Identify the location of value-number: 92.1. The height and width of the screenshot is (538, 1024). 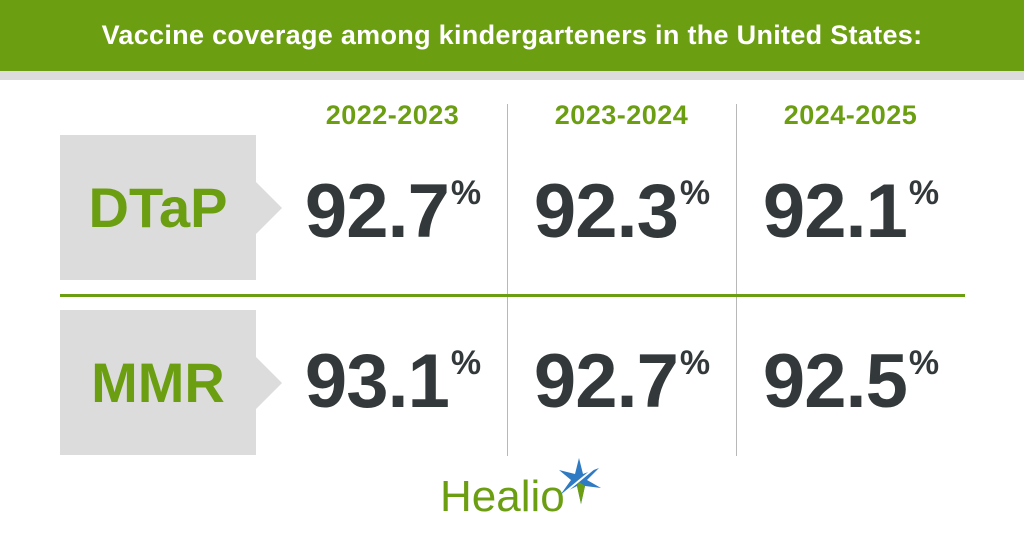
(835, 211).